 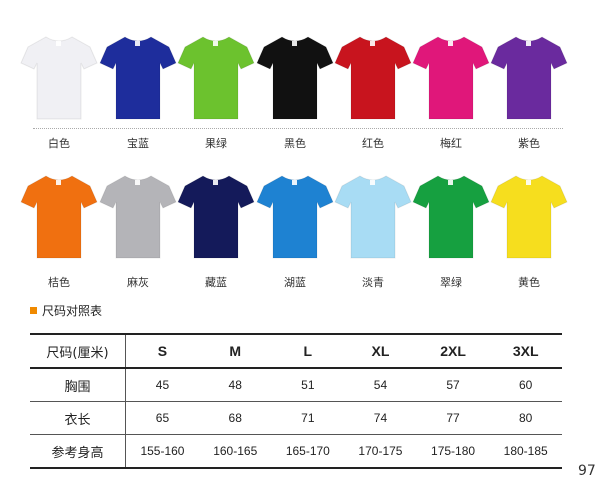 What do you see at coordinates (307, 451) in the screenshot?
I see `table-cell: 165-170` at bounding box center [307, 451].